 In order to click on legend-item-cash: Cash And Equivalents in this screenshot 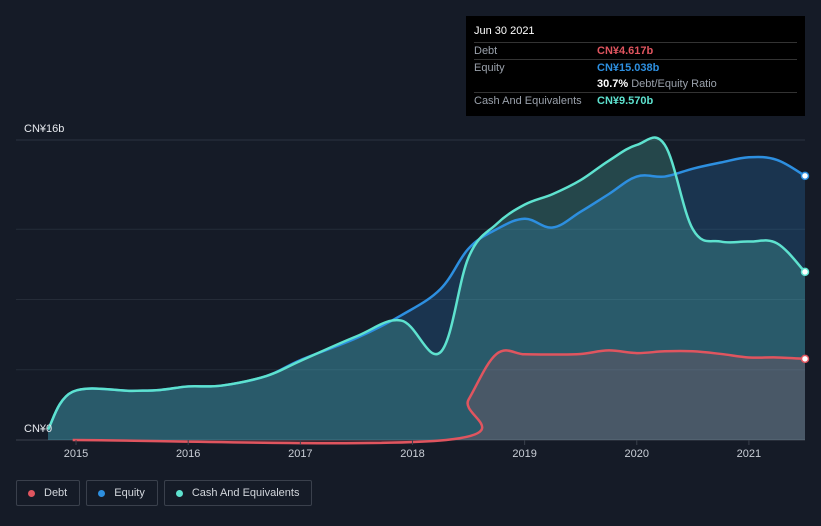, I will do `click(238, 493)`.